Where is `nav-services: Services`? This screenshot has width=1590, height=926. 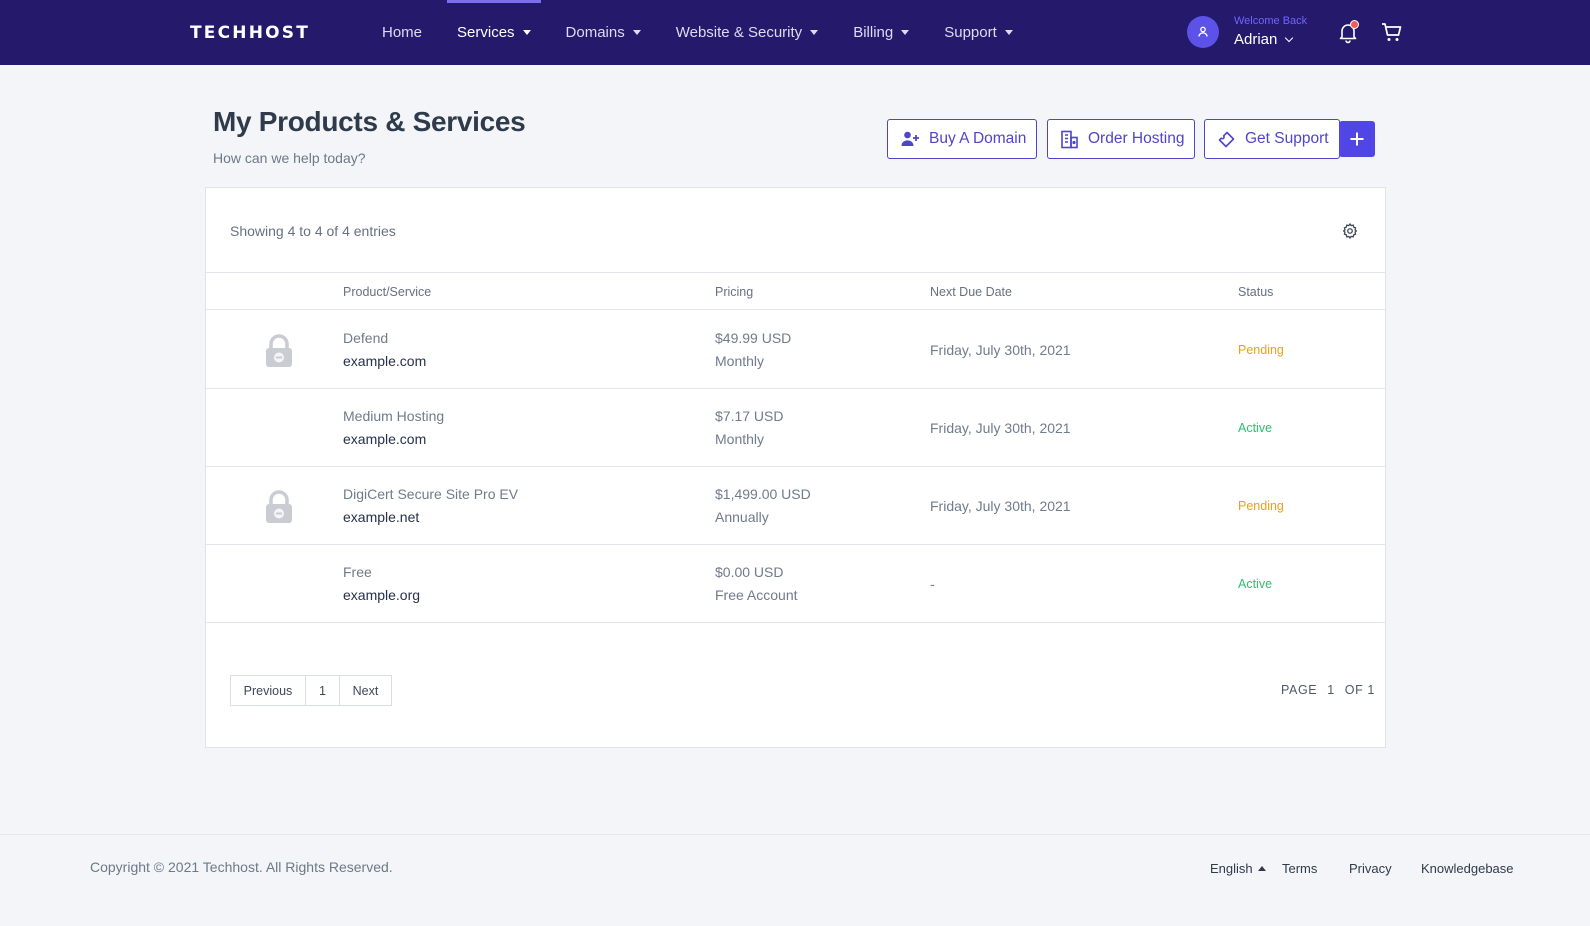 nav-services: Services is located at coordinates (494, 32).